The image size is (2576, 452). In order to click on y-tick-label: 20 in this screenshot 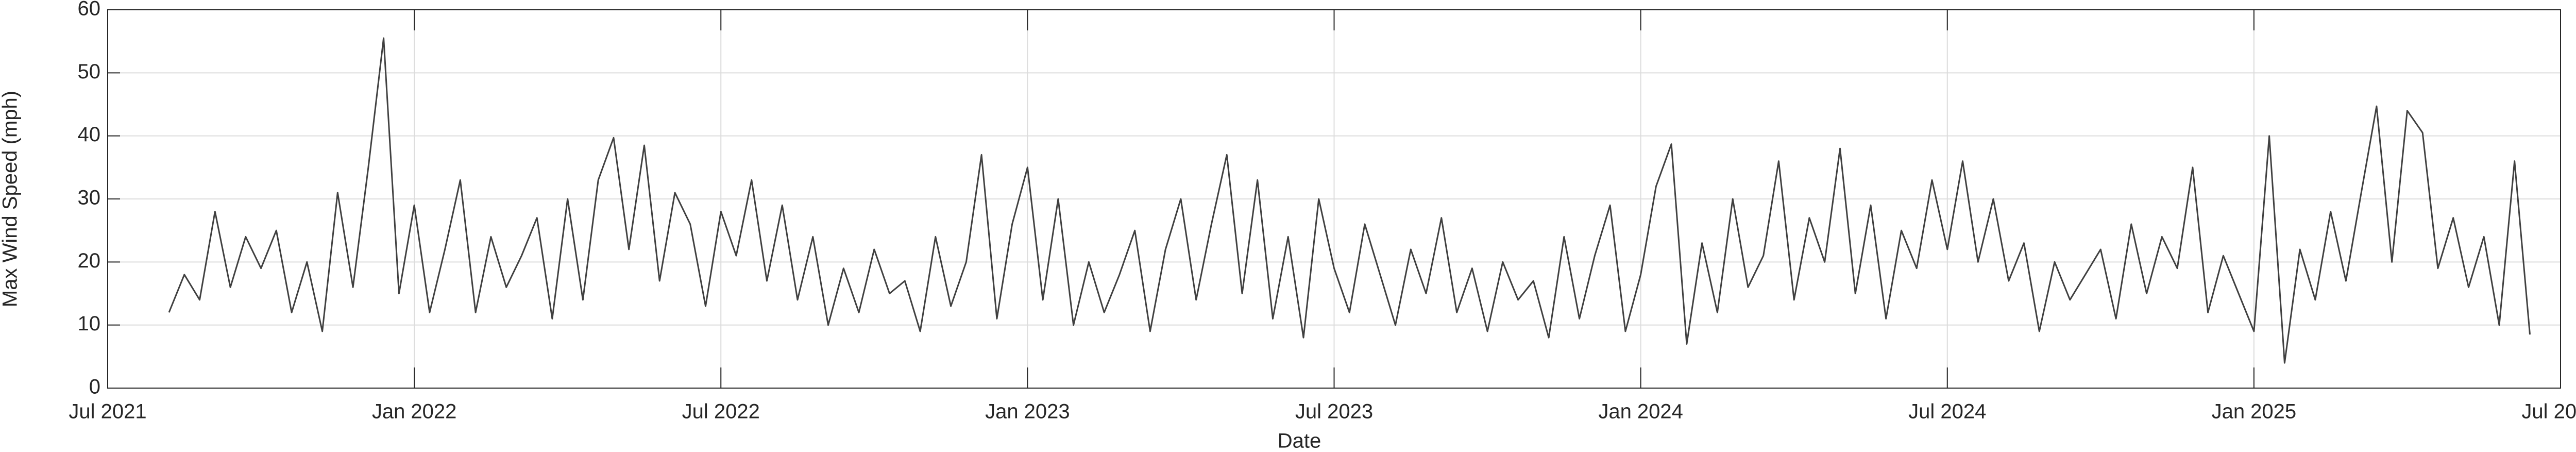, I will do `click(89, 260)`.